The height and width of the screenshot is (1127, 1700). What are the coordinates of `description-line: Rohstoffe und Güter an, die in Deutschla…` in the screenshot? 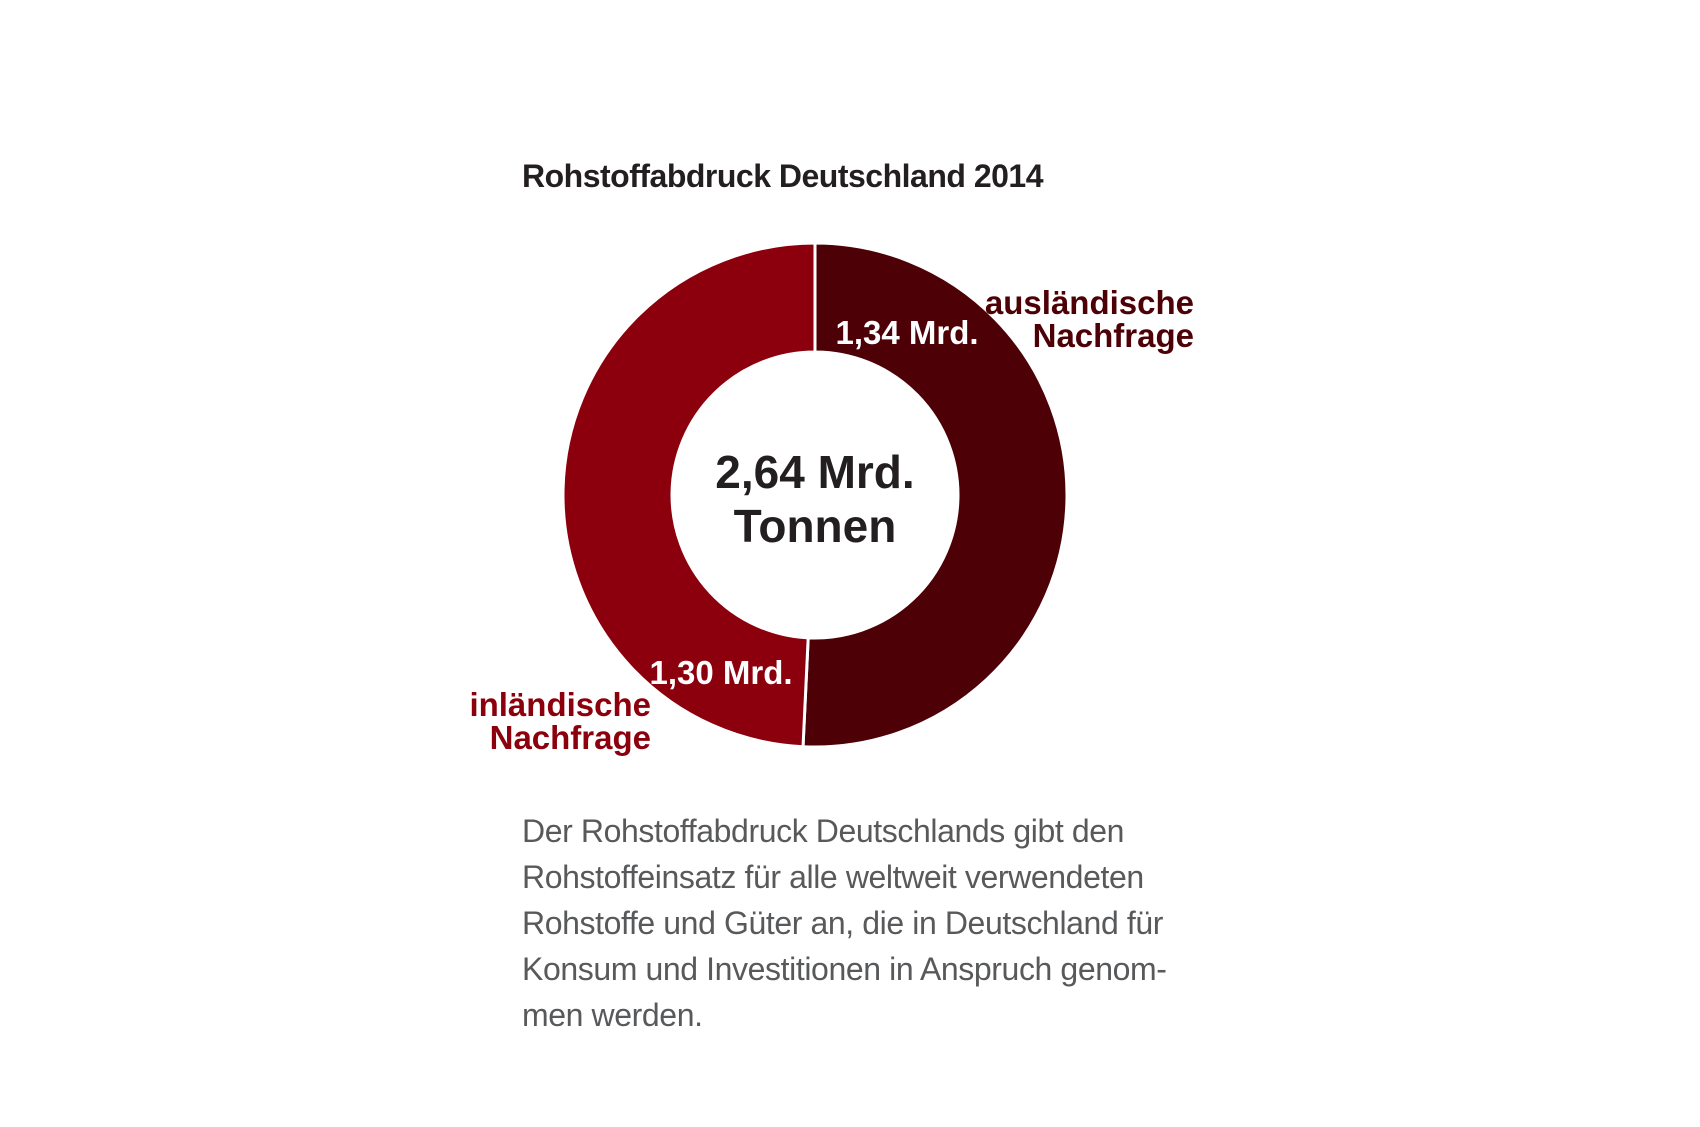 It's located at (842, 923).